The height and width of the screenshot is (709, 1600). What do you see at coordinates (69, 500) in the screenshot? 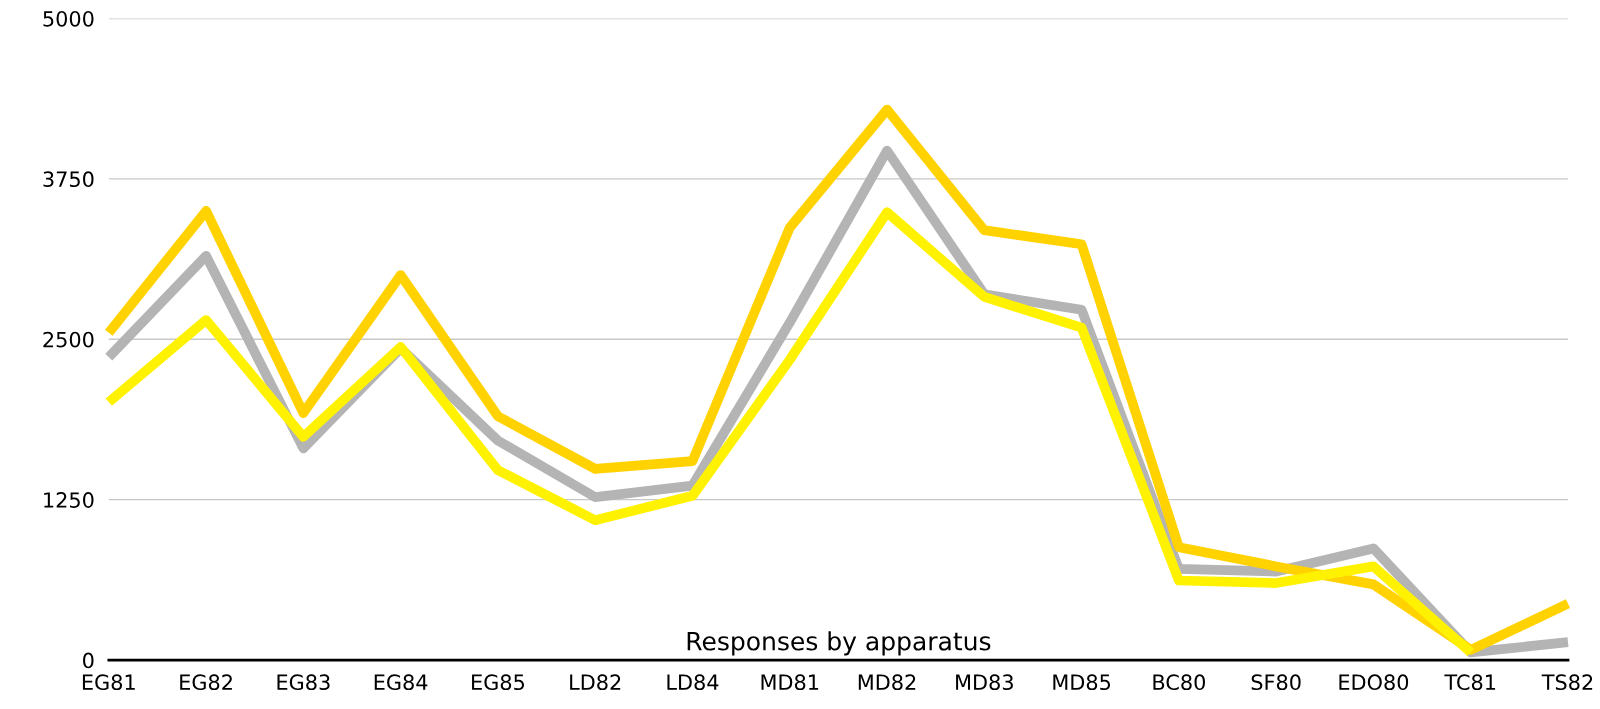
I see `y-tick-label: 1250` at bounding box center [69, 500].